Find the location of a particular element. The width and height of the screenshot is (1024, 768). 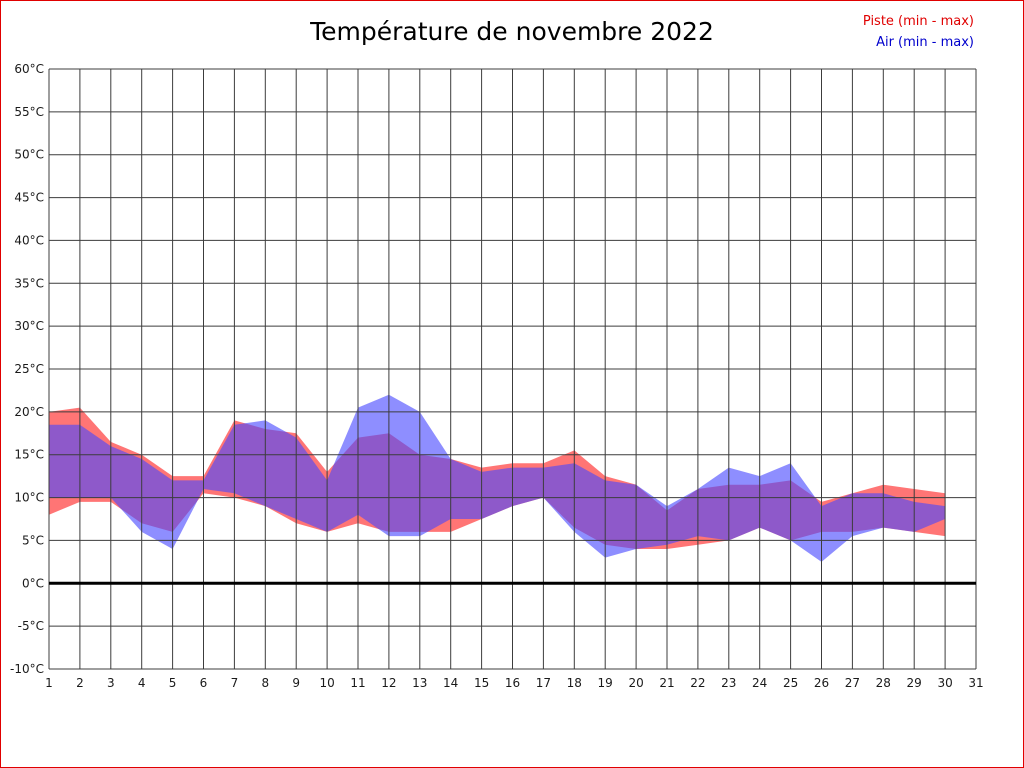

x-tick-label: 21 is located at coordinates (666, 683).